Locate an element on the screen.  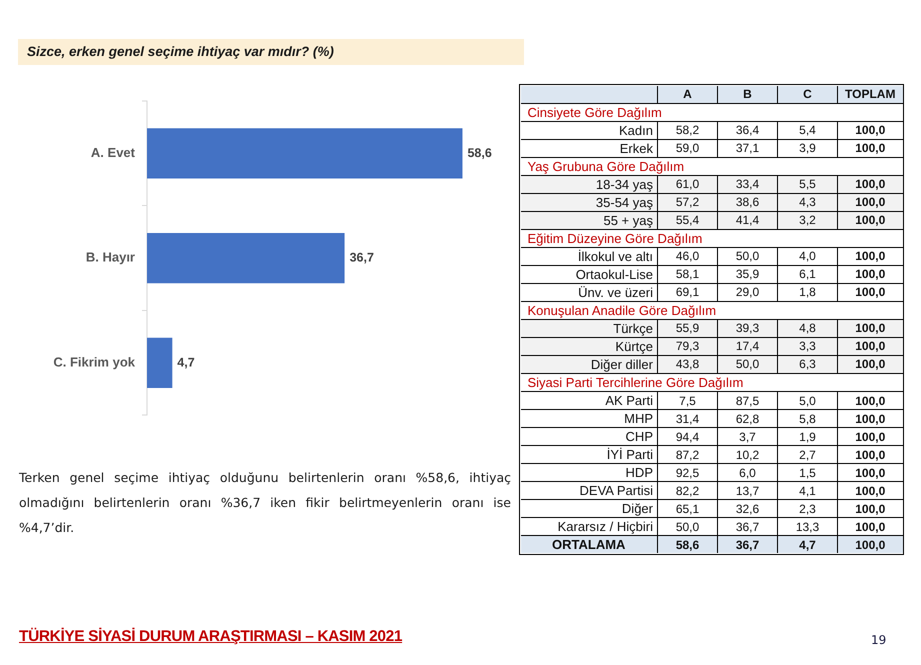
data-label: 1,5 is located at coordinates (807, 473).